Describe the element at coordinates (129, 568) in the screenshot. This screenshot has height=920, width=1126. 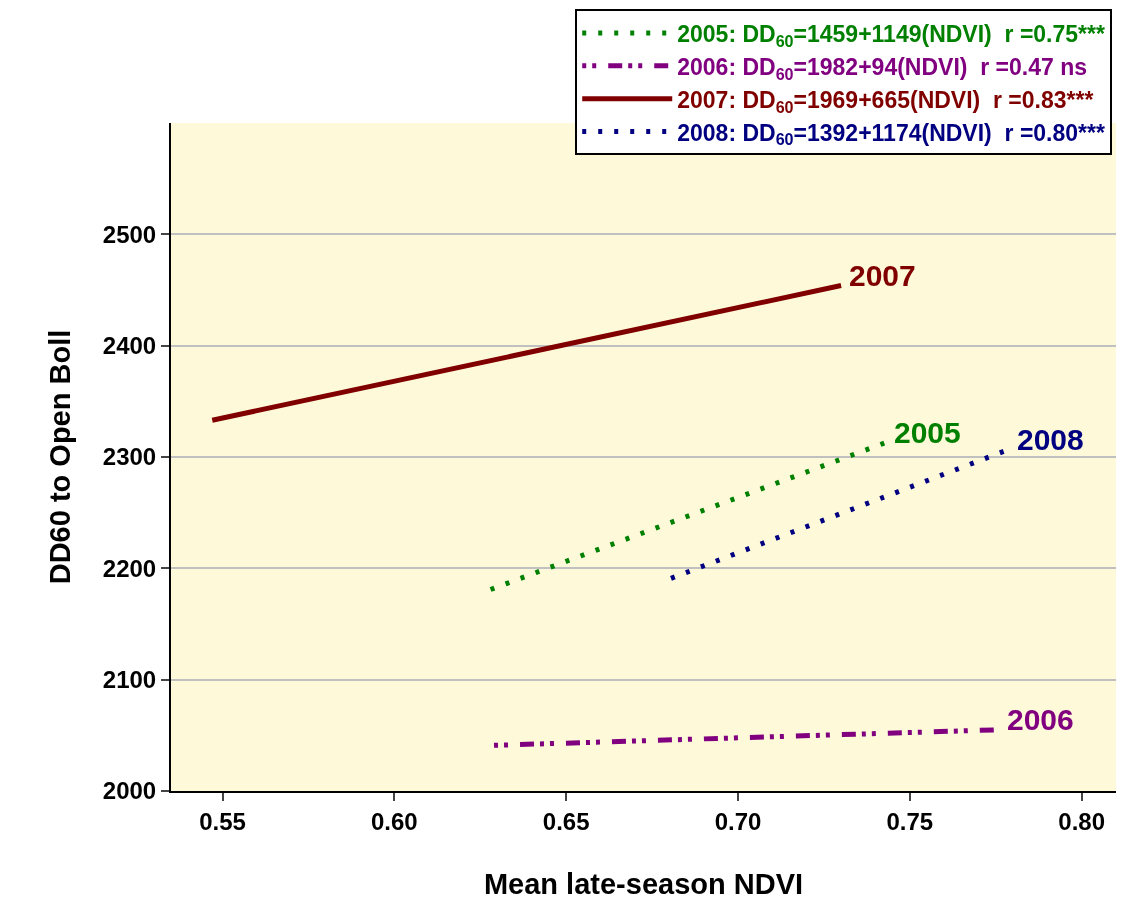
I see `y-tick-label: 2200` at that location.